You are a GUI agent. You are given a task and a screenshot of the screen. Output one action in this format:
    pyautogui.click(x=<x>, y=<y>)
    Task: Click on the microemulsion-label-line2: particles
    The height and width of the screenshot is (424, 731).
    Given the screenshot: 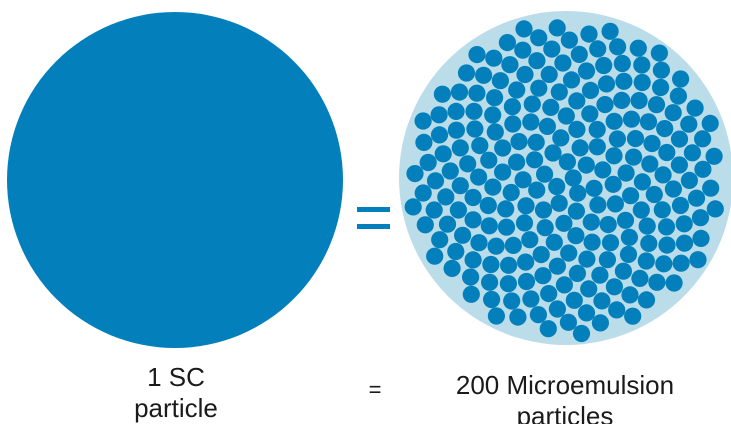 What is the action you would take?
    pyautogui.click(x=565, y=412)
    